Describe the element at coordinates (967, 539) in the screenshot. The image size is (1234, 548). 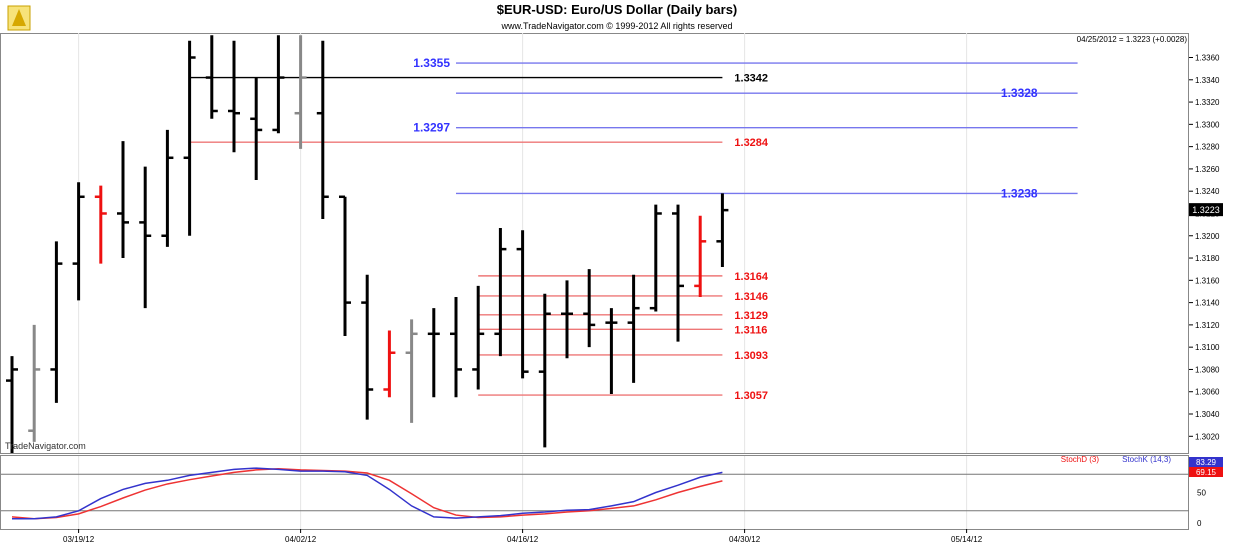
I see `date-tick-label: 05/14/12` at that location.